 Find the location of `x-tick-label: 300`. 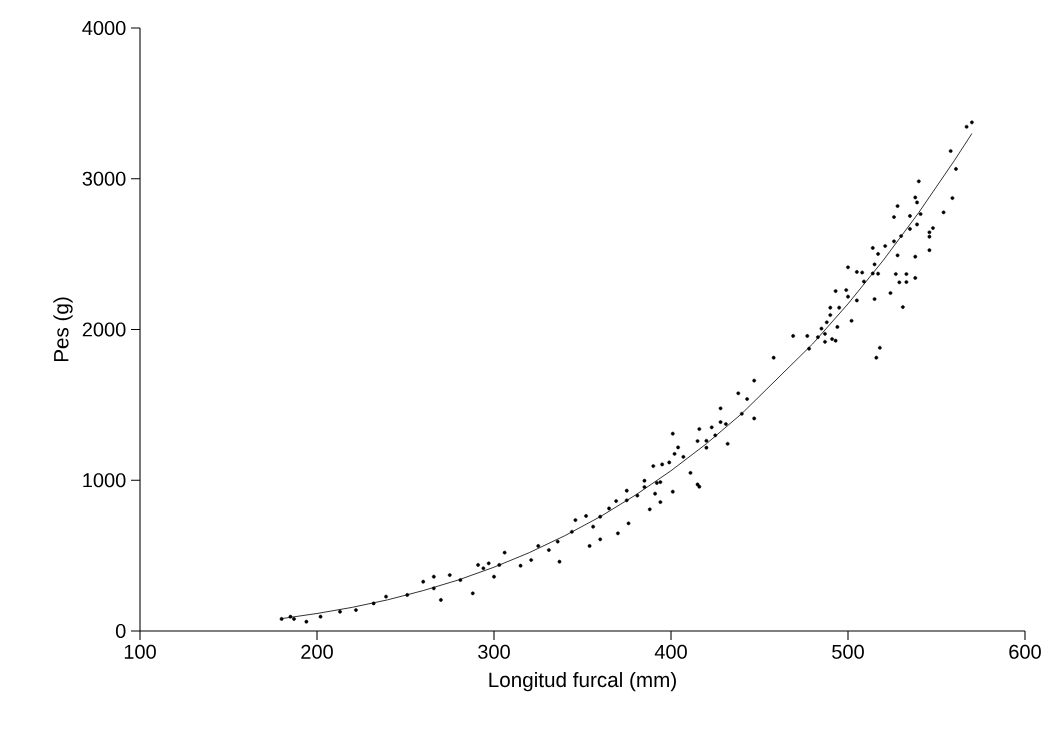

x-tick-label: 300 is located at coordinates (494, 651).